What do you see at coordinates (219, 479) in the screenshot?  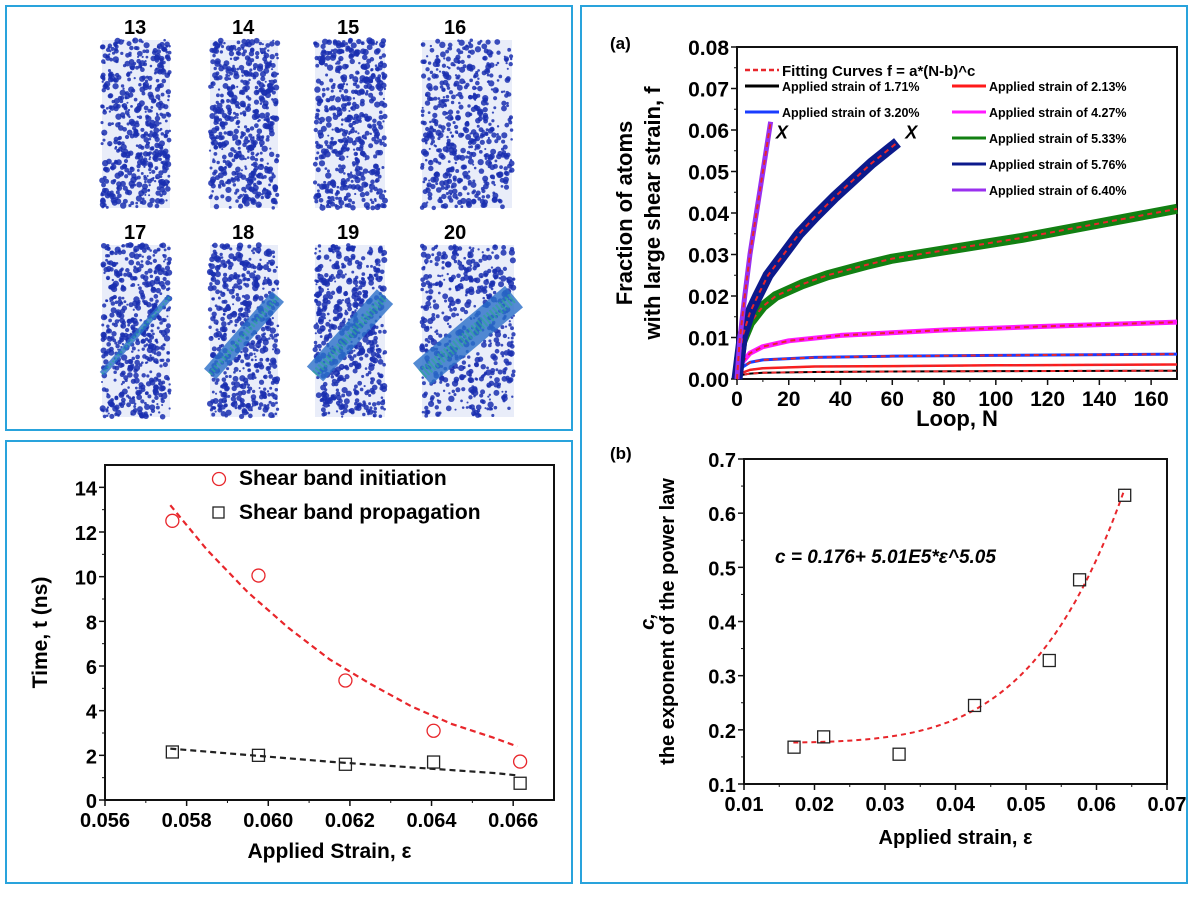 I see `legend-marker` at bounding box center [219, 479].